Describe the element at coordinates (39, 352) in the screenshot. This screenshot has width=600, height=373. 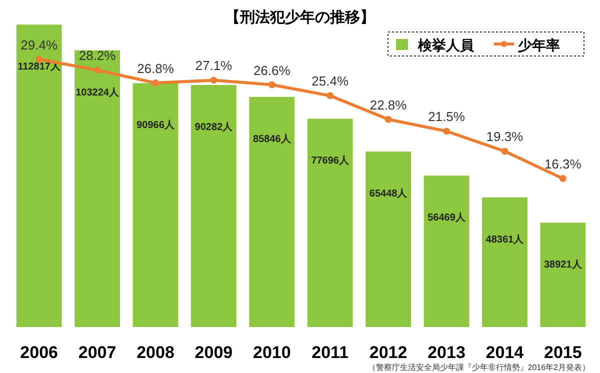
I see `x-tick-label: 2006` at that location.